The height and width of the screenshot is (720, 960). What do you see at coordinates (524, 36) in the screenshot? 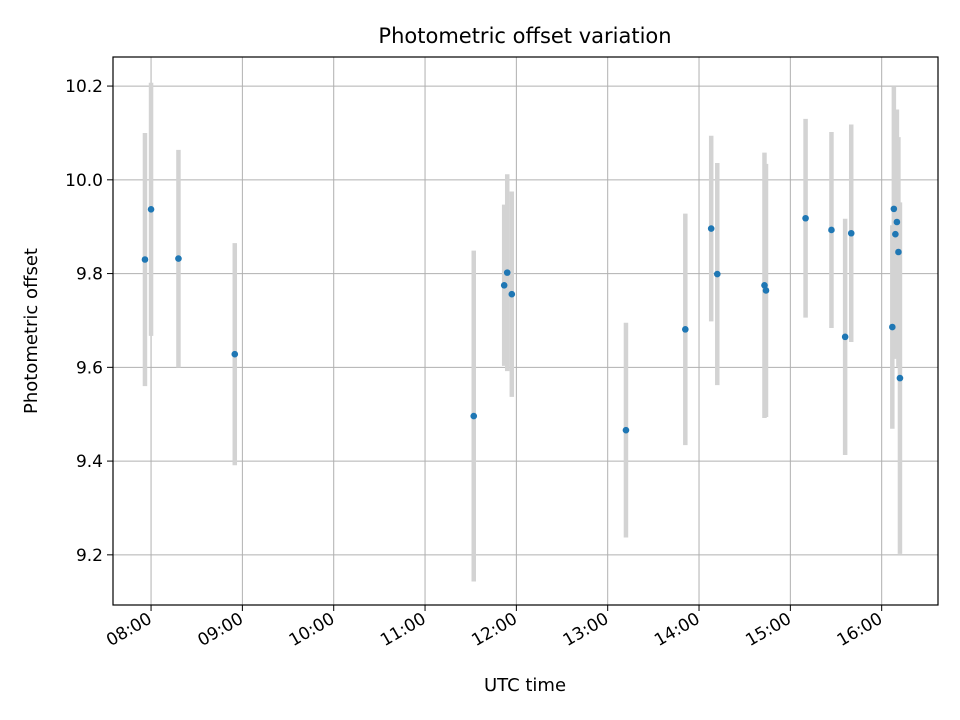
I see `chart-title: Photometric offset variation` at bounding box center [524, 36].